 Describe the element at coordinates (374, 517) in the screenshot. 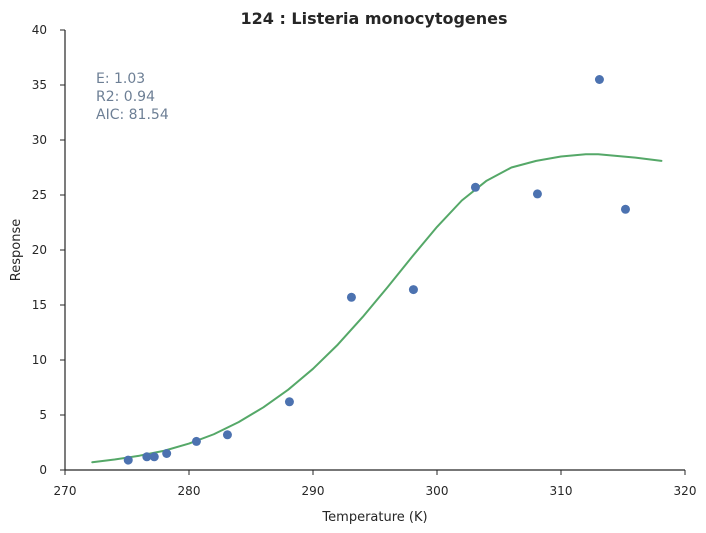

I see `x-axis-title: Temperature (K)` at that location.